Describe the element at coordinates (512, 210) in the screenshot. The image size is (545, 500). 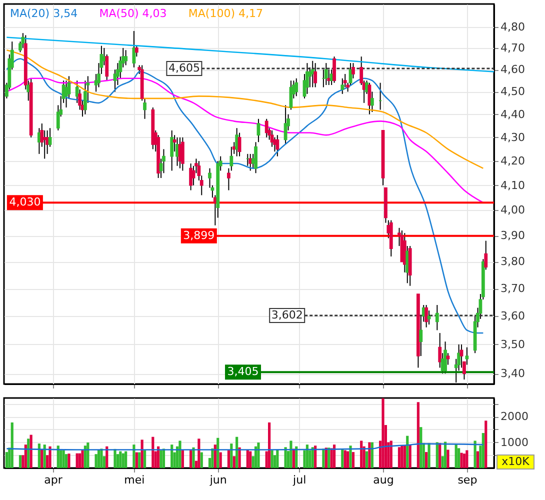
I see `y-tick-label: 4,00` at that location.